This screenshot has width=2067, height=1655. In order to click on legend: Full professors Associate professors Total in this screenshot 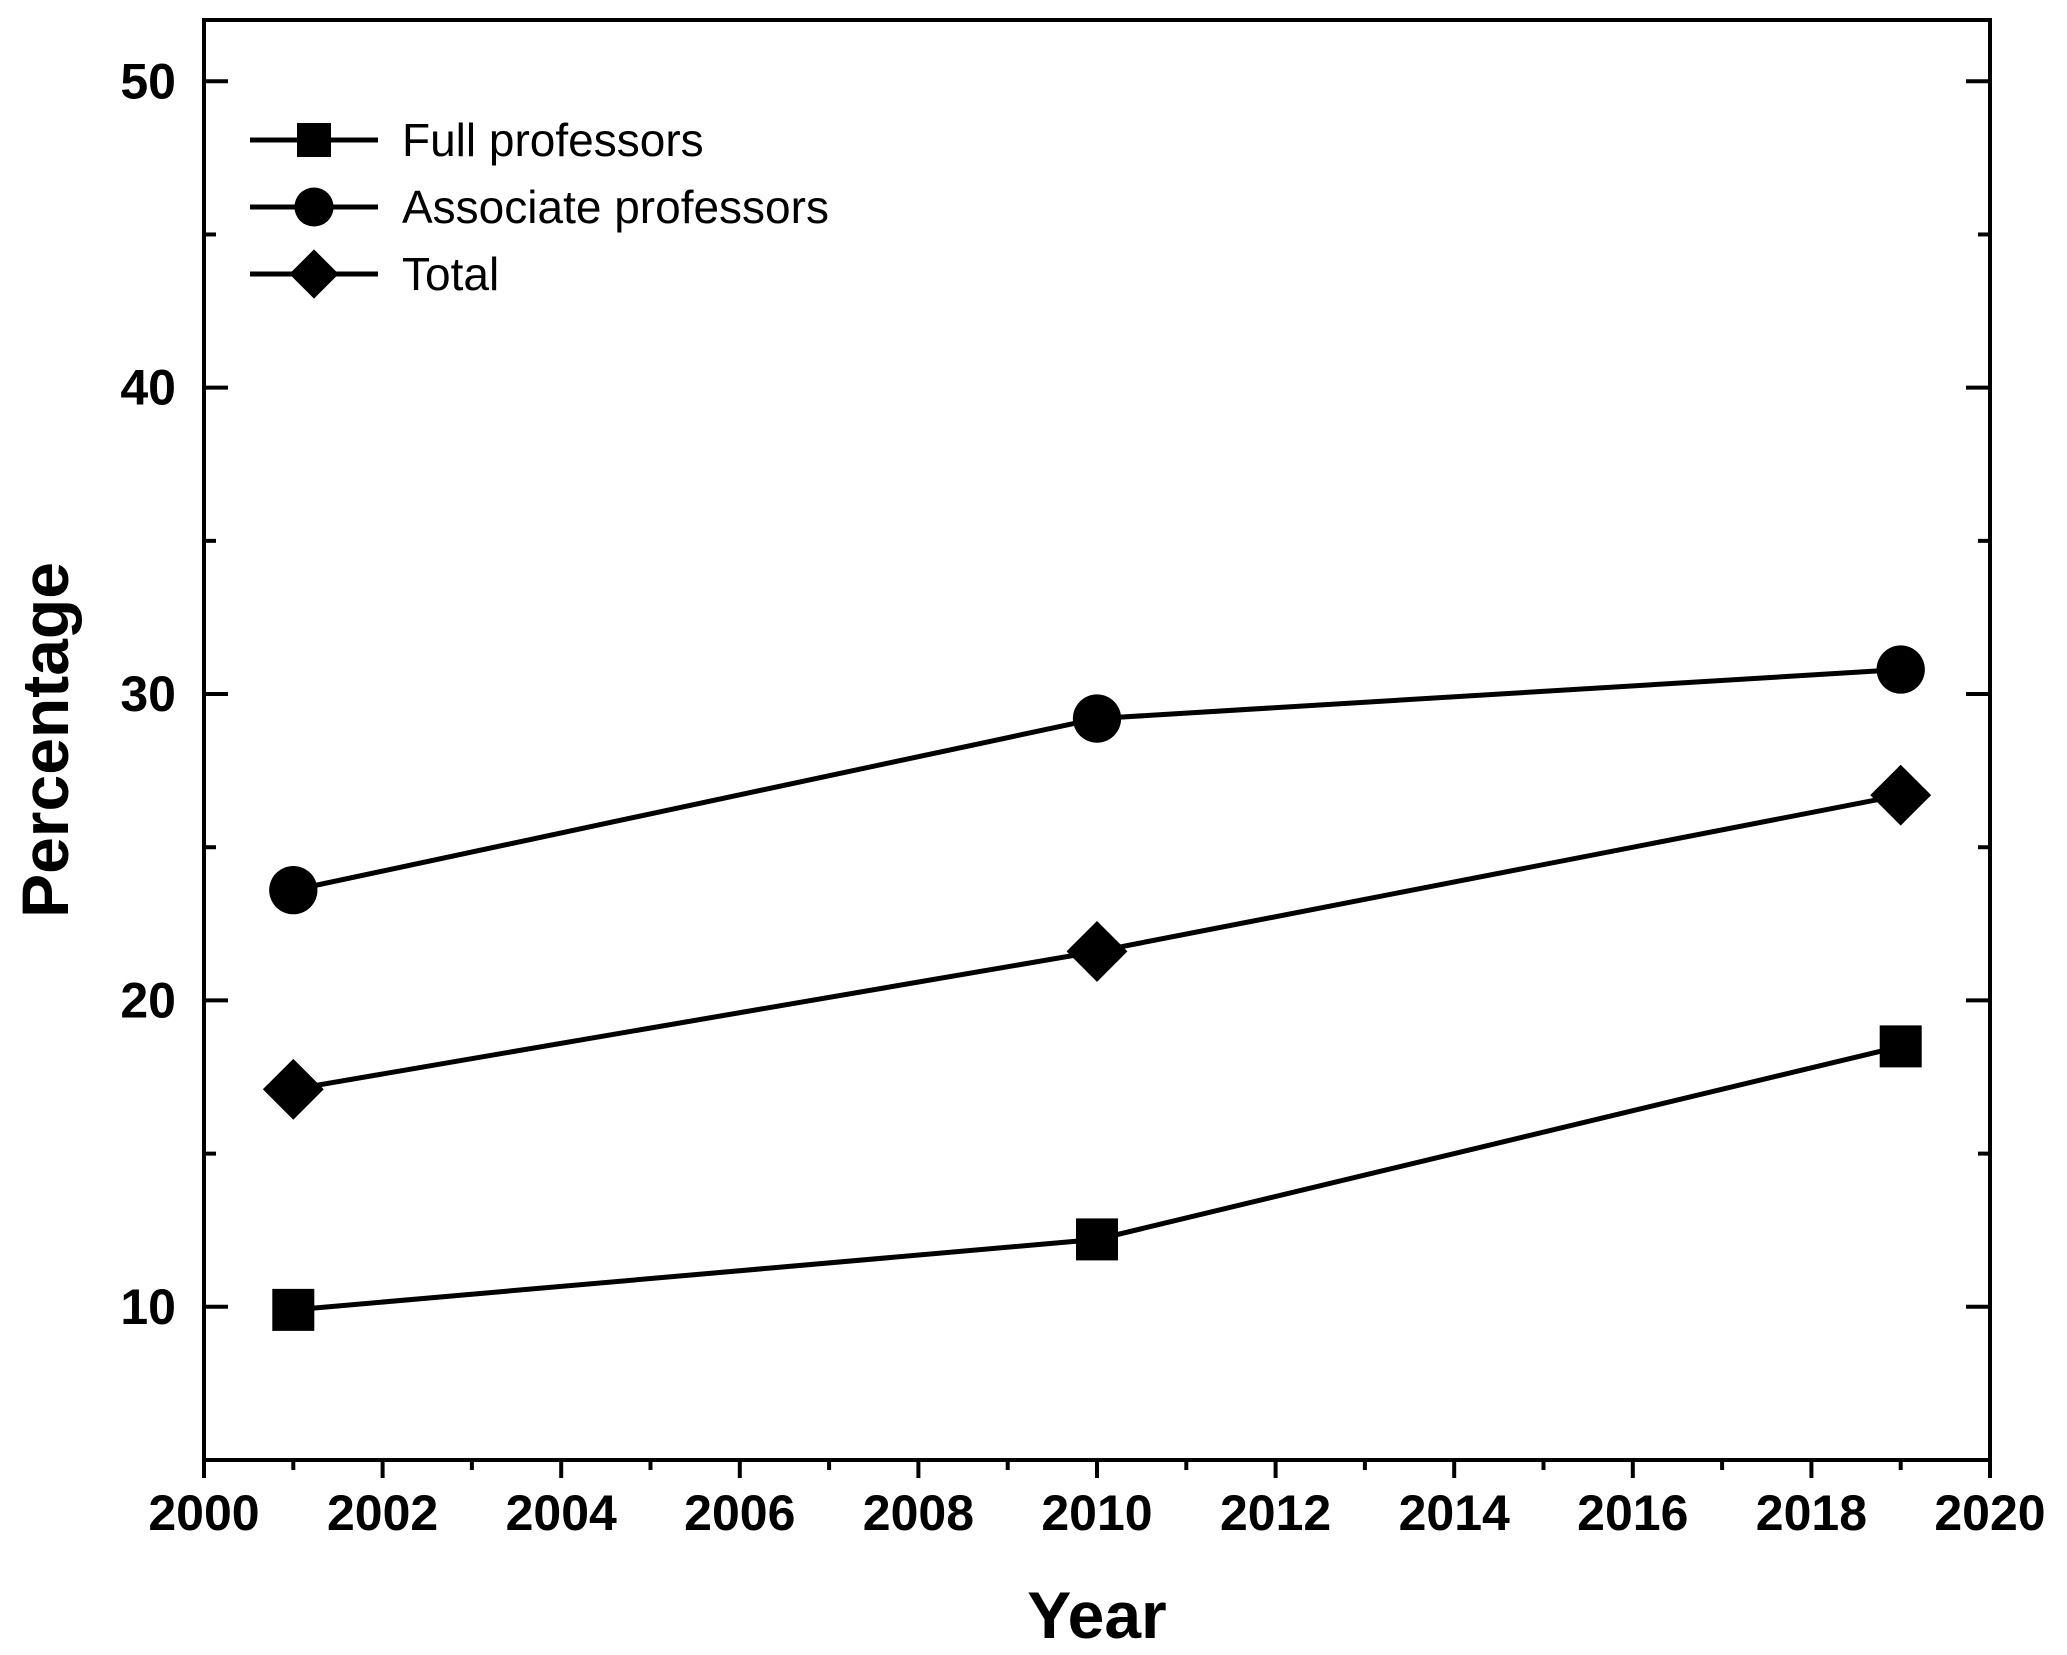, I will do `click(539, 207)`.